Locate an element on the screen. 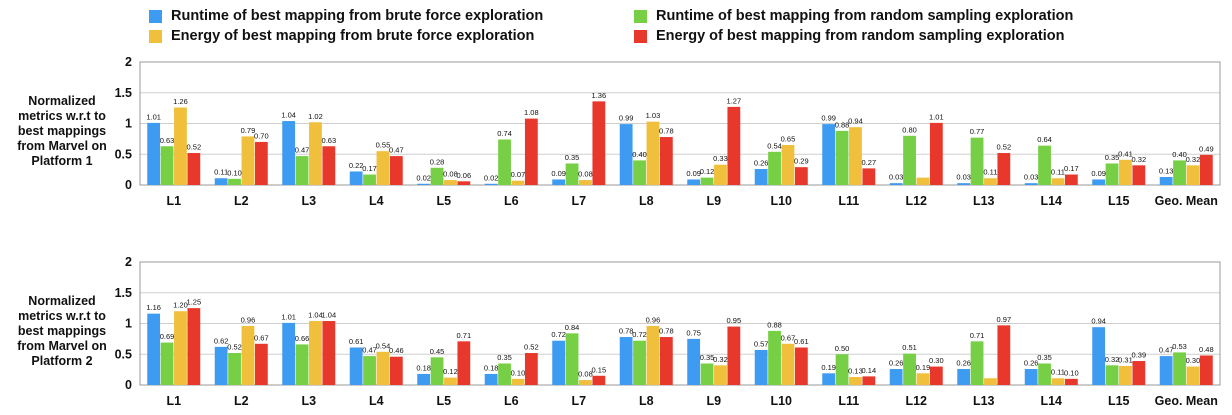  data-label: 0.94 is located at coordinates (855, 121).